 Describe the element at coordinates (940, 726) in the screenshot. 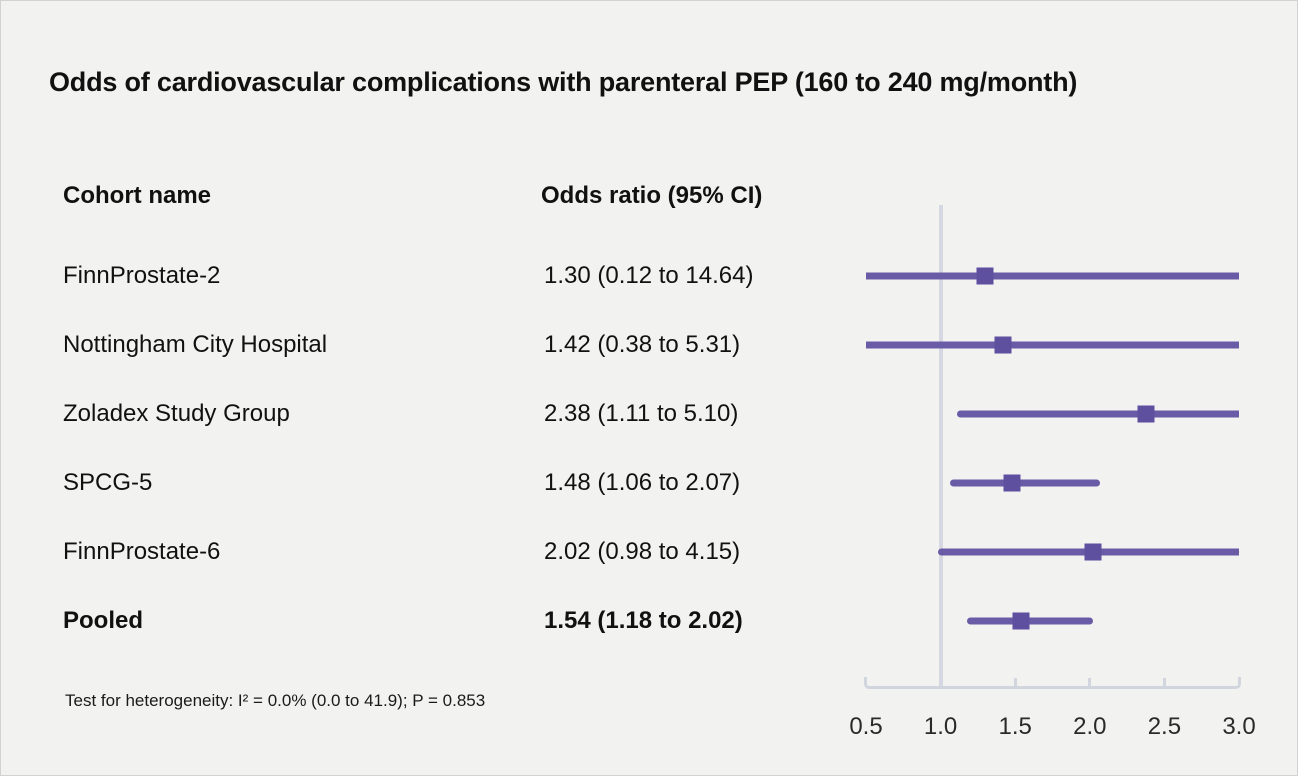

I see `x-axis-tick-label: 1.0` at that location.